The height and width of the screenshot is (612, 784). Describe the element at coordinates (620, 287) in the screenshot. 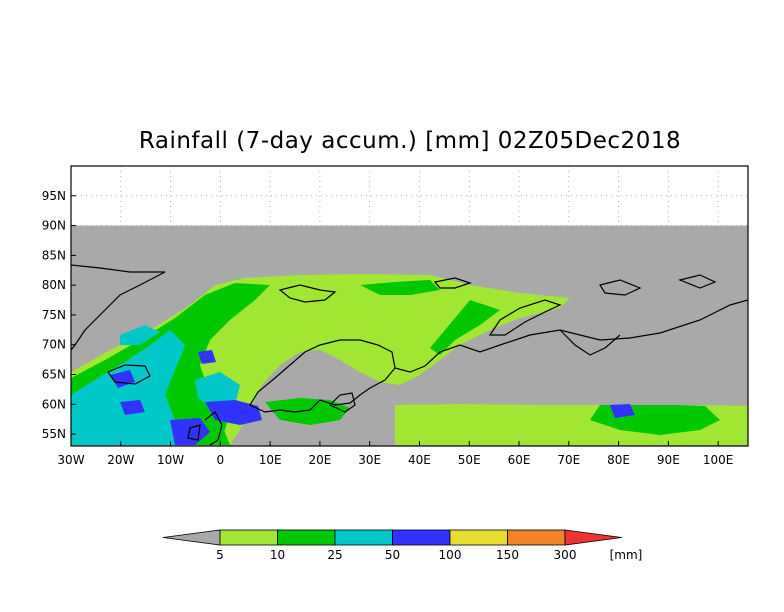

I see `severnaya-zemlya` at that location.